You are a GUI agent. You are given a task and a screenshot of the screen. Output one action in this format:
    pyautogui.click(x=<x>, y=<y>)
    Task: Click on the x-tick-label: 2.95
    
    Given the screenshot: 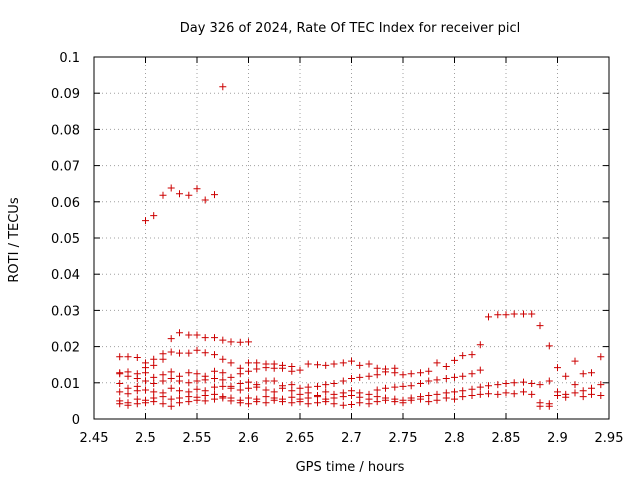 What is the action you would take?
    pyautogui.click(x=609, y=438)
    